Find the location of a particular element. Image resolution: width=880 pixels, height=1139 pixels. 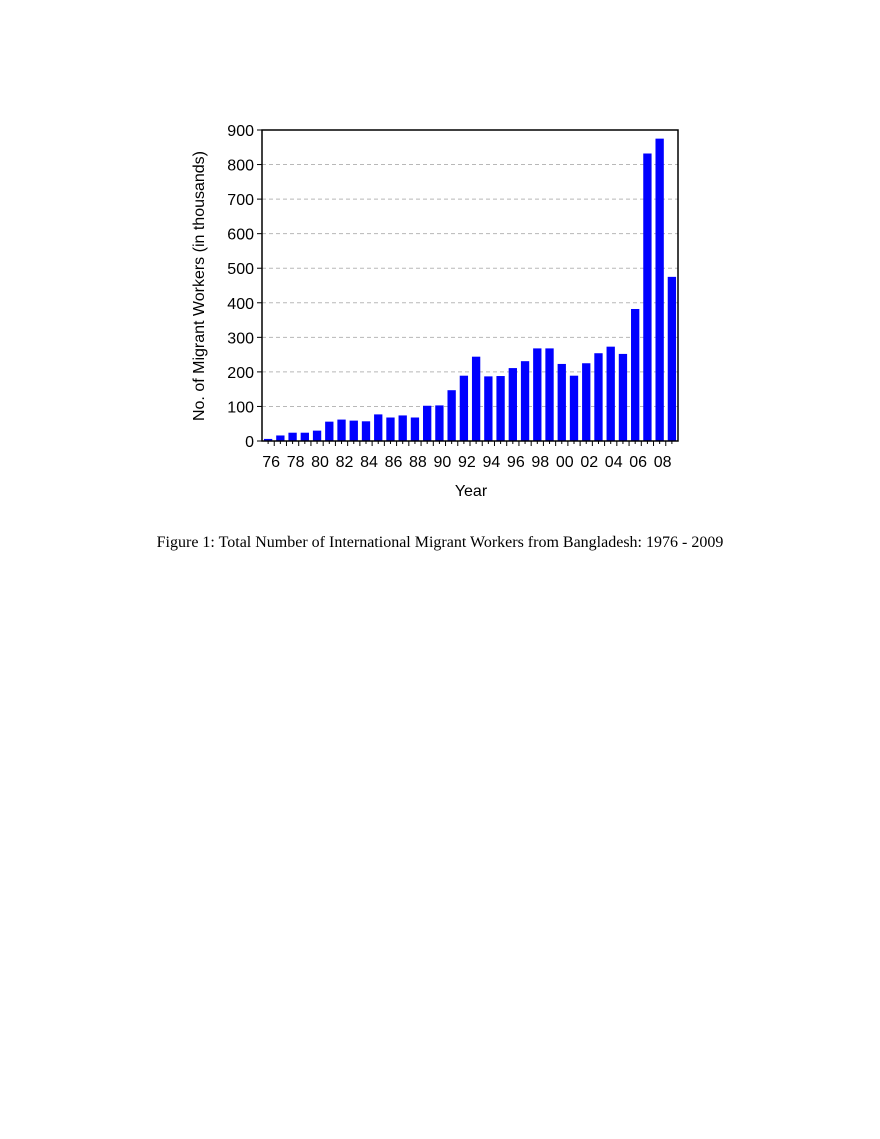

grid-lines is located at coordinates (470, 285).